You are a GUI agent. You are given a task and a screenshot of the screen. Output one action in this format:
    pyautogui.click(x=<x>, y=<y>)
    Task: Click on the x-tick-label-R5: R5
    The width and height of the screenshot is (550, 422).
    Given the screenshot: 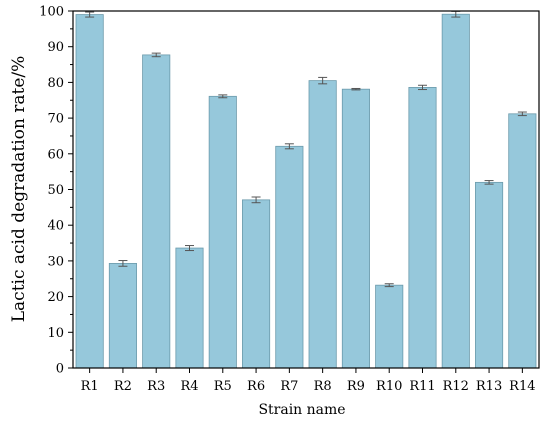 What is the action you would take?
    pyautogui.click(x=223, y=386)
    